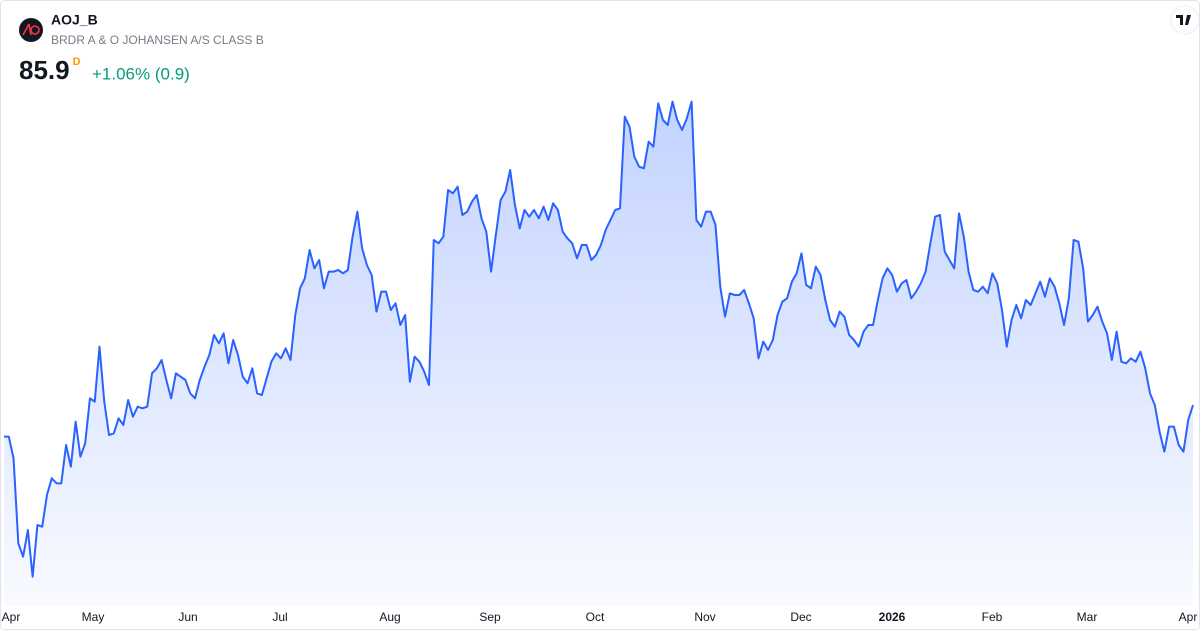 Image resolution: width=1200 pixels, height=630 pixels. Describe the element at coordinates (595, 617) in the screenshot. I see `x-axis-label: Oct` at that location.